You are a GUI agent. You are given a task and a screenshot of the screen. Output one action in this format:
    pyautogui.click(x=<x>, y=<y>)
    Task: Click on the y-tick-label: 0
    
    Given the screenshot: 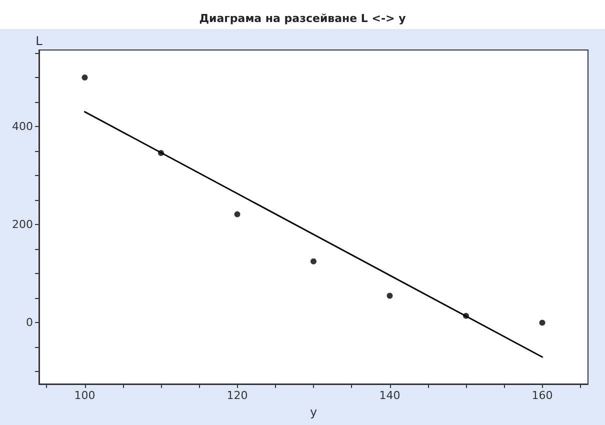 What is the action you would take?
    pyautogui.click(x=29, y=323)
    